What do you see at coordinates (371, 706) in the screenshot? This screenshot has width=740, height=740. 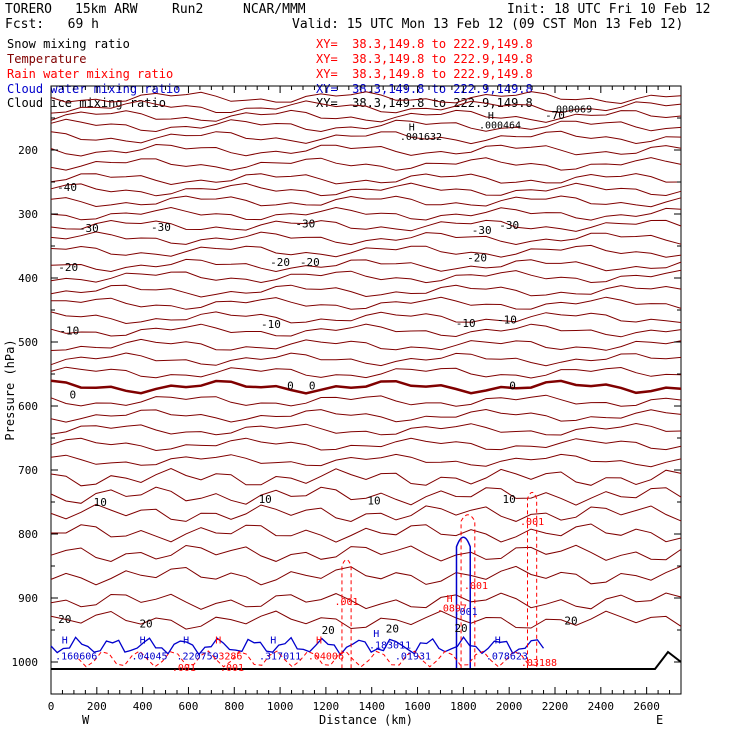 I see `x-tick-label: 1400` at bounding box center [371, 706].